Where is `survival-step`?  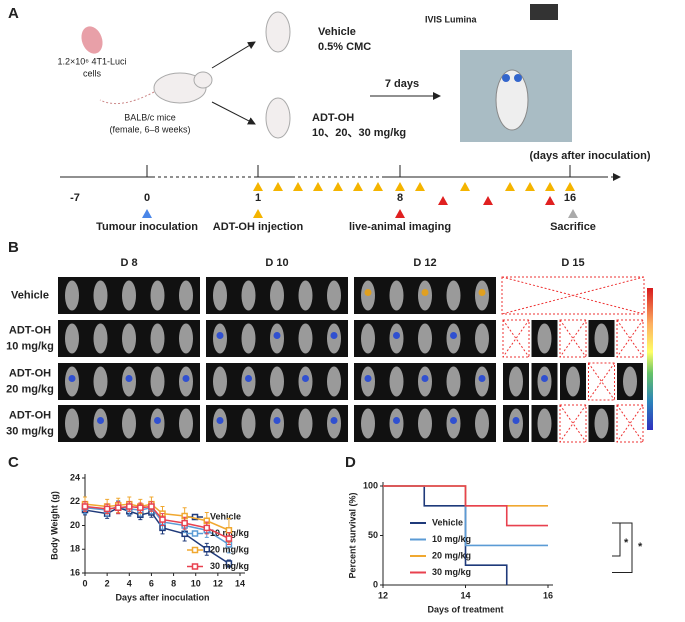 survival-step is located at coordinates (465, 506).